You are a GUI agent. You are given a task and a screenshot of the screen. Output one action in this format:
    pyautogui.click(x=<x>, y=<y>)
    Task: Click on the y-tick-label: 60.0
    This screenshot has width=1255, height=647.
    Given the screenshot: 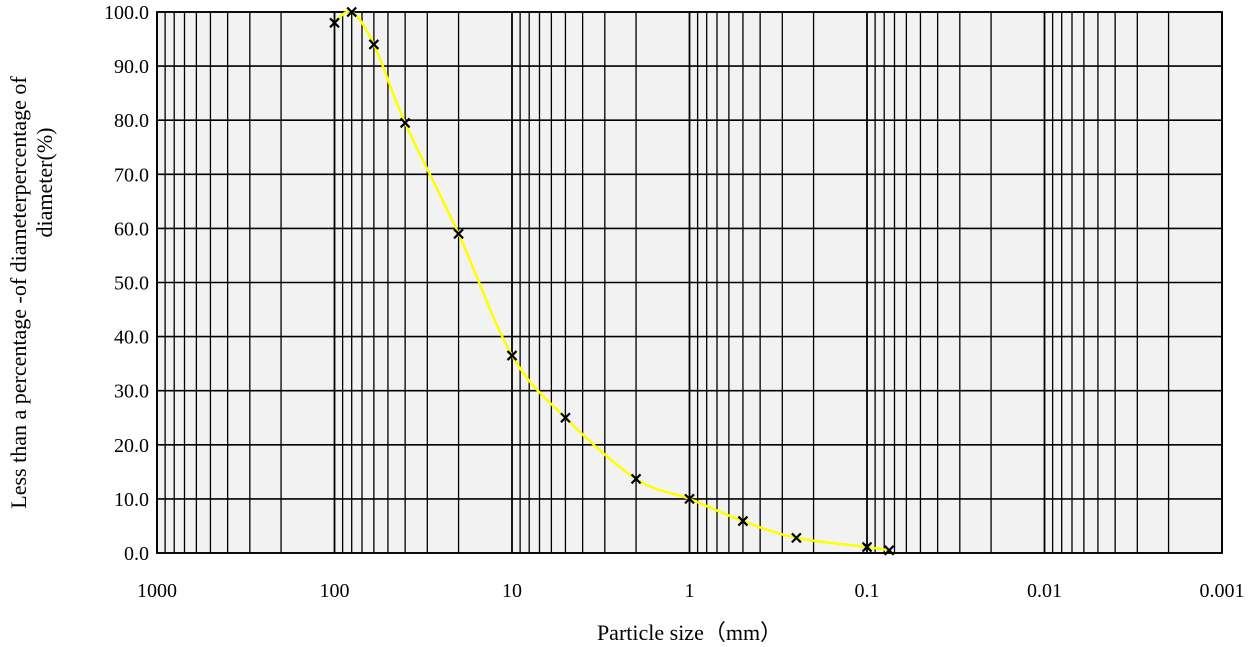 What is the action you would take?
    pyautogui.click(x=131, y=229)
    